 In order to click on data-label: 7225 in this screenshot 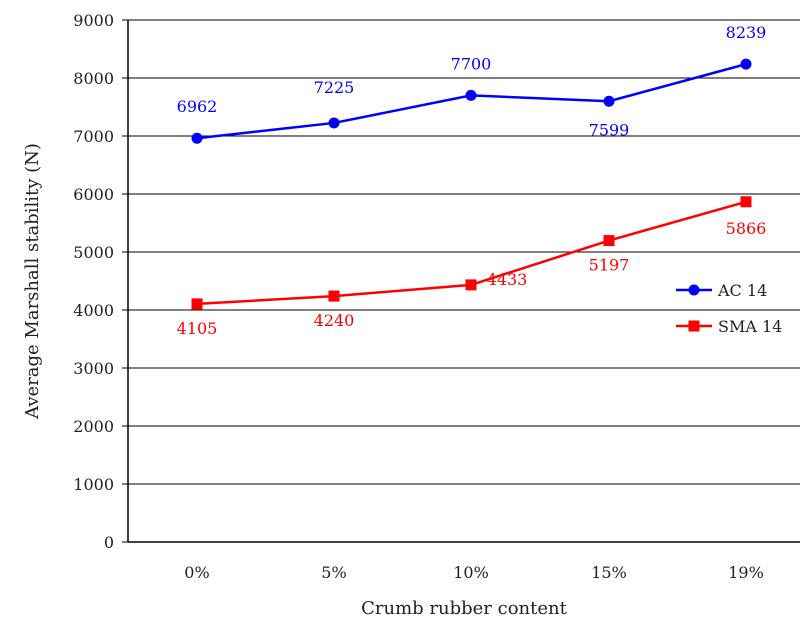, I will do `click(334, 87)`.